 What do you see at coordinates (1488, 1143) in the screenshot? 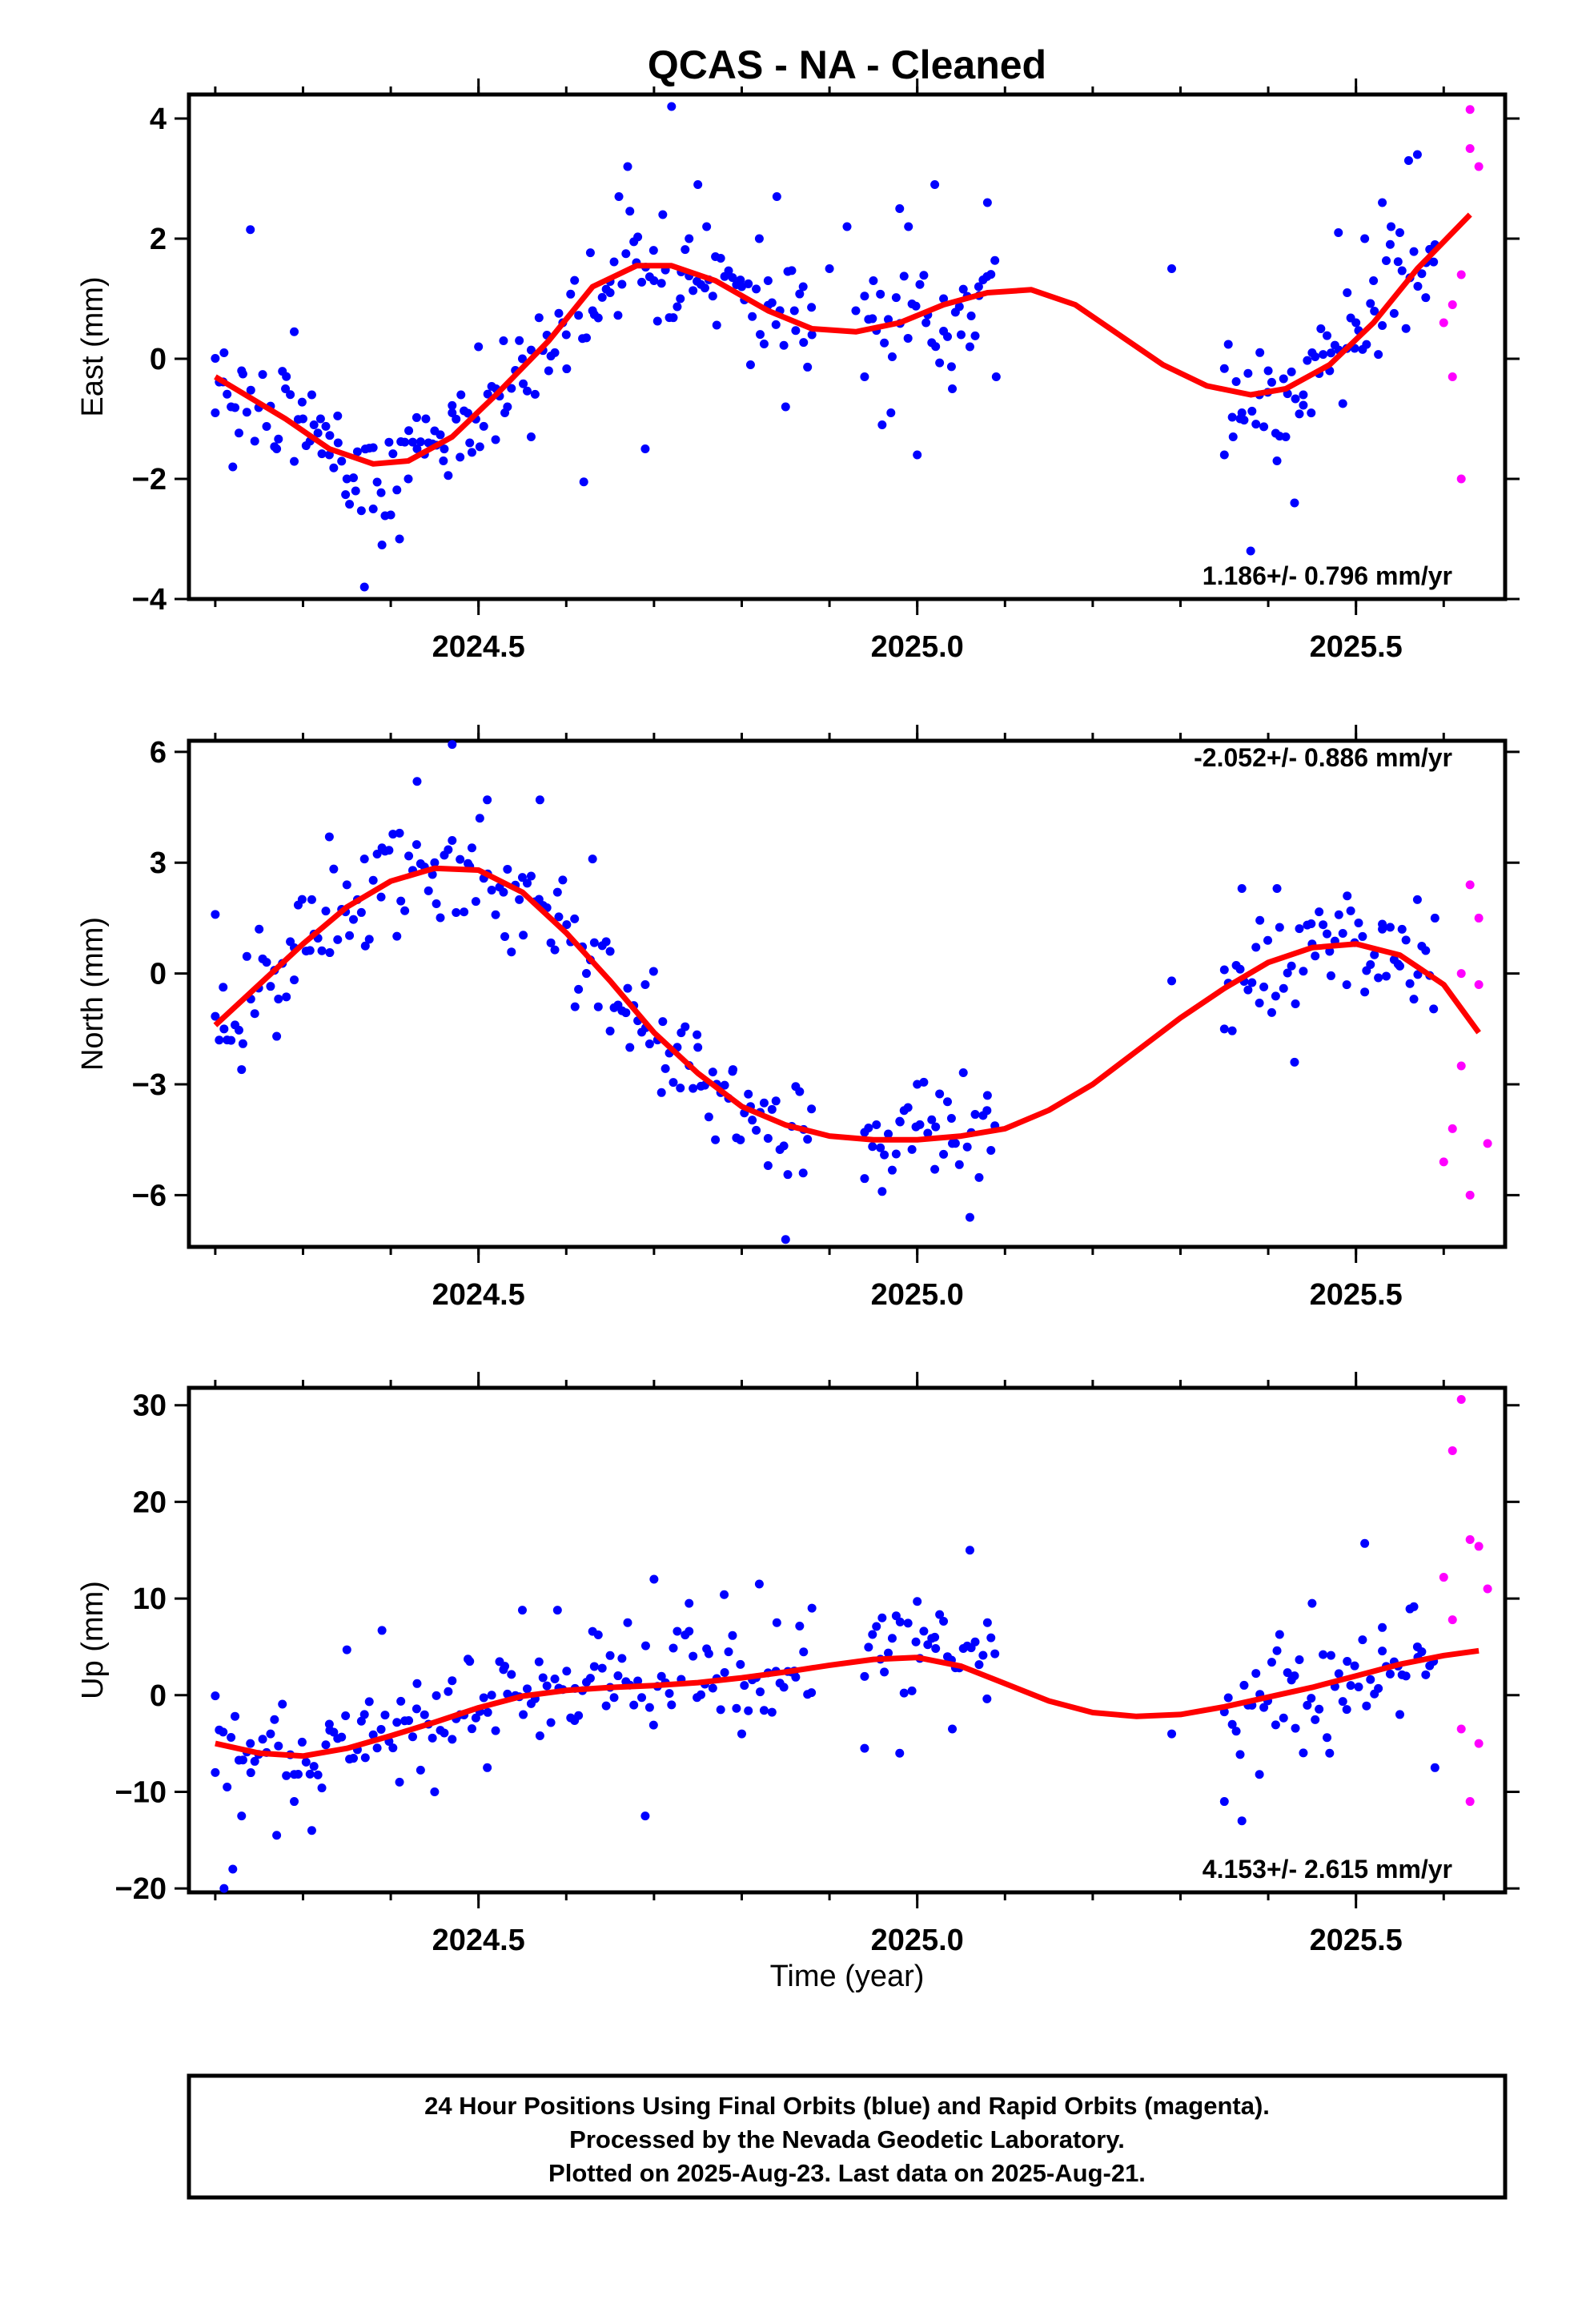
I see `north-rapid-point` at bounding box center [1488, 1143].